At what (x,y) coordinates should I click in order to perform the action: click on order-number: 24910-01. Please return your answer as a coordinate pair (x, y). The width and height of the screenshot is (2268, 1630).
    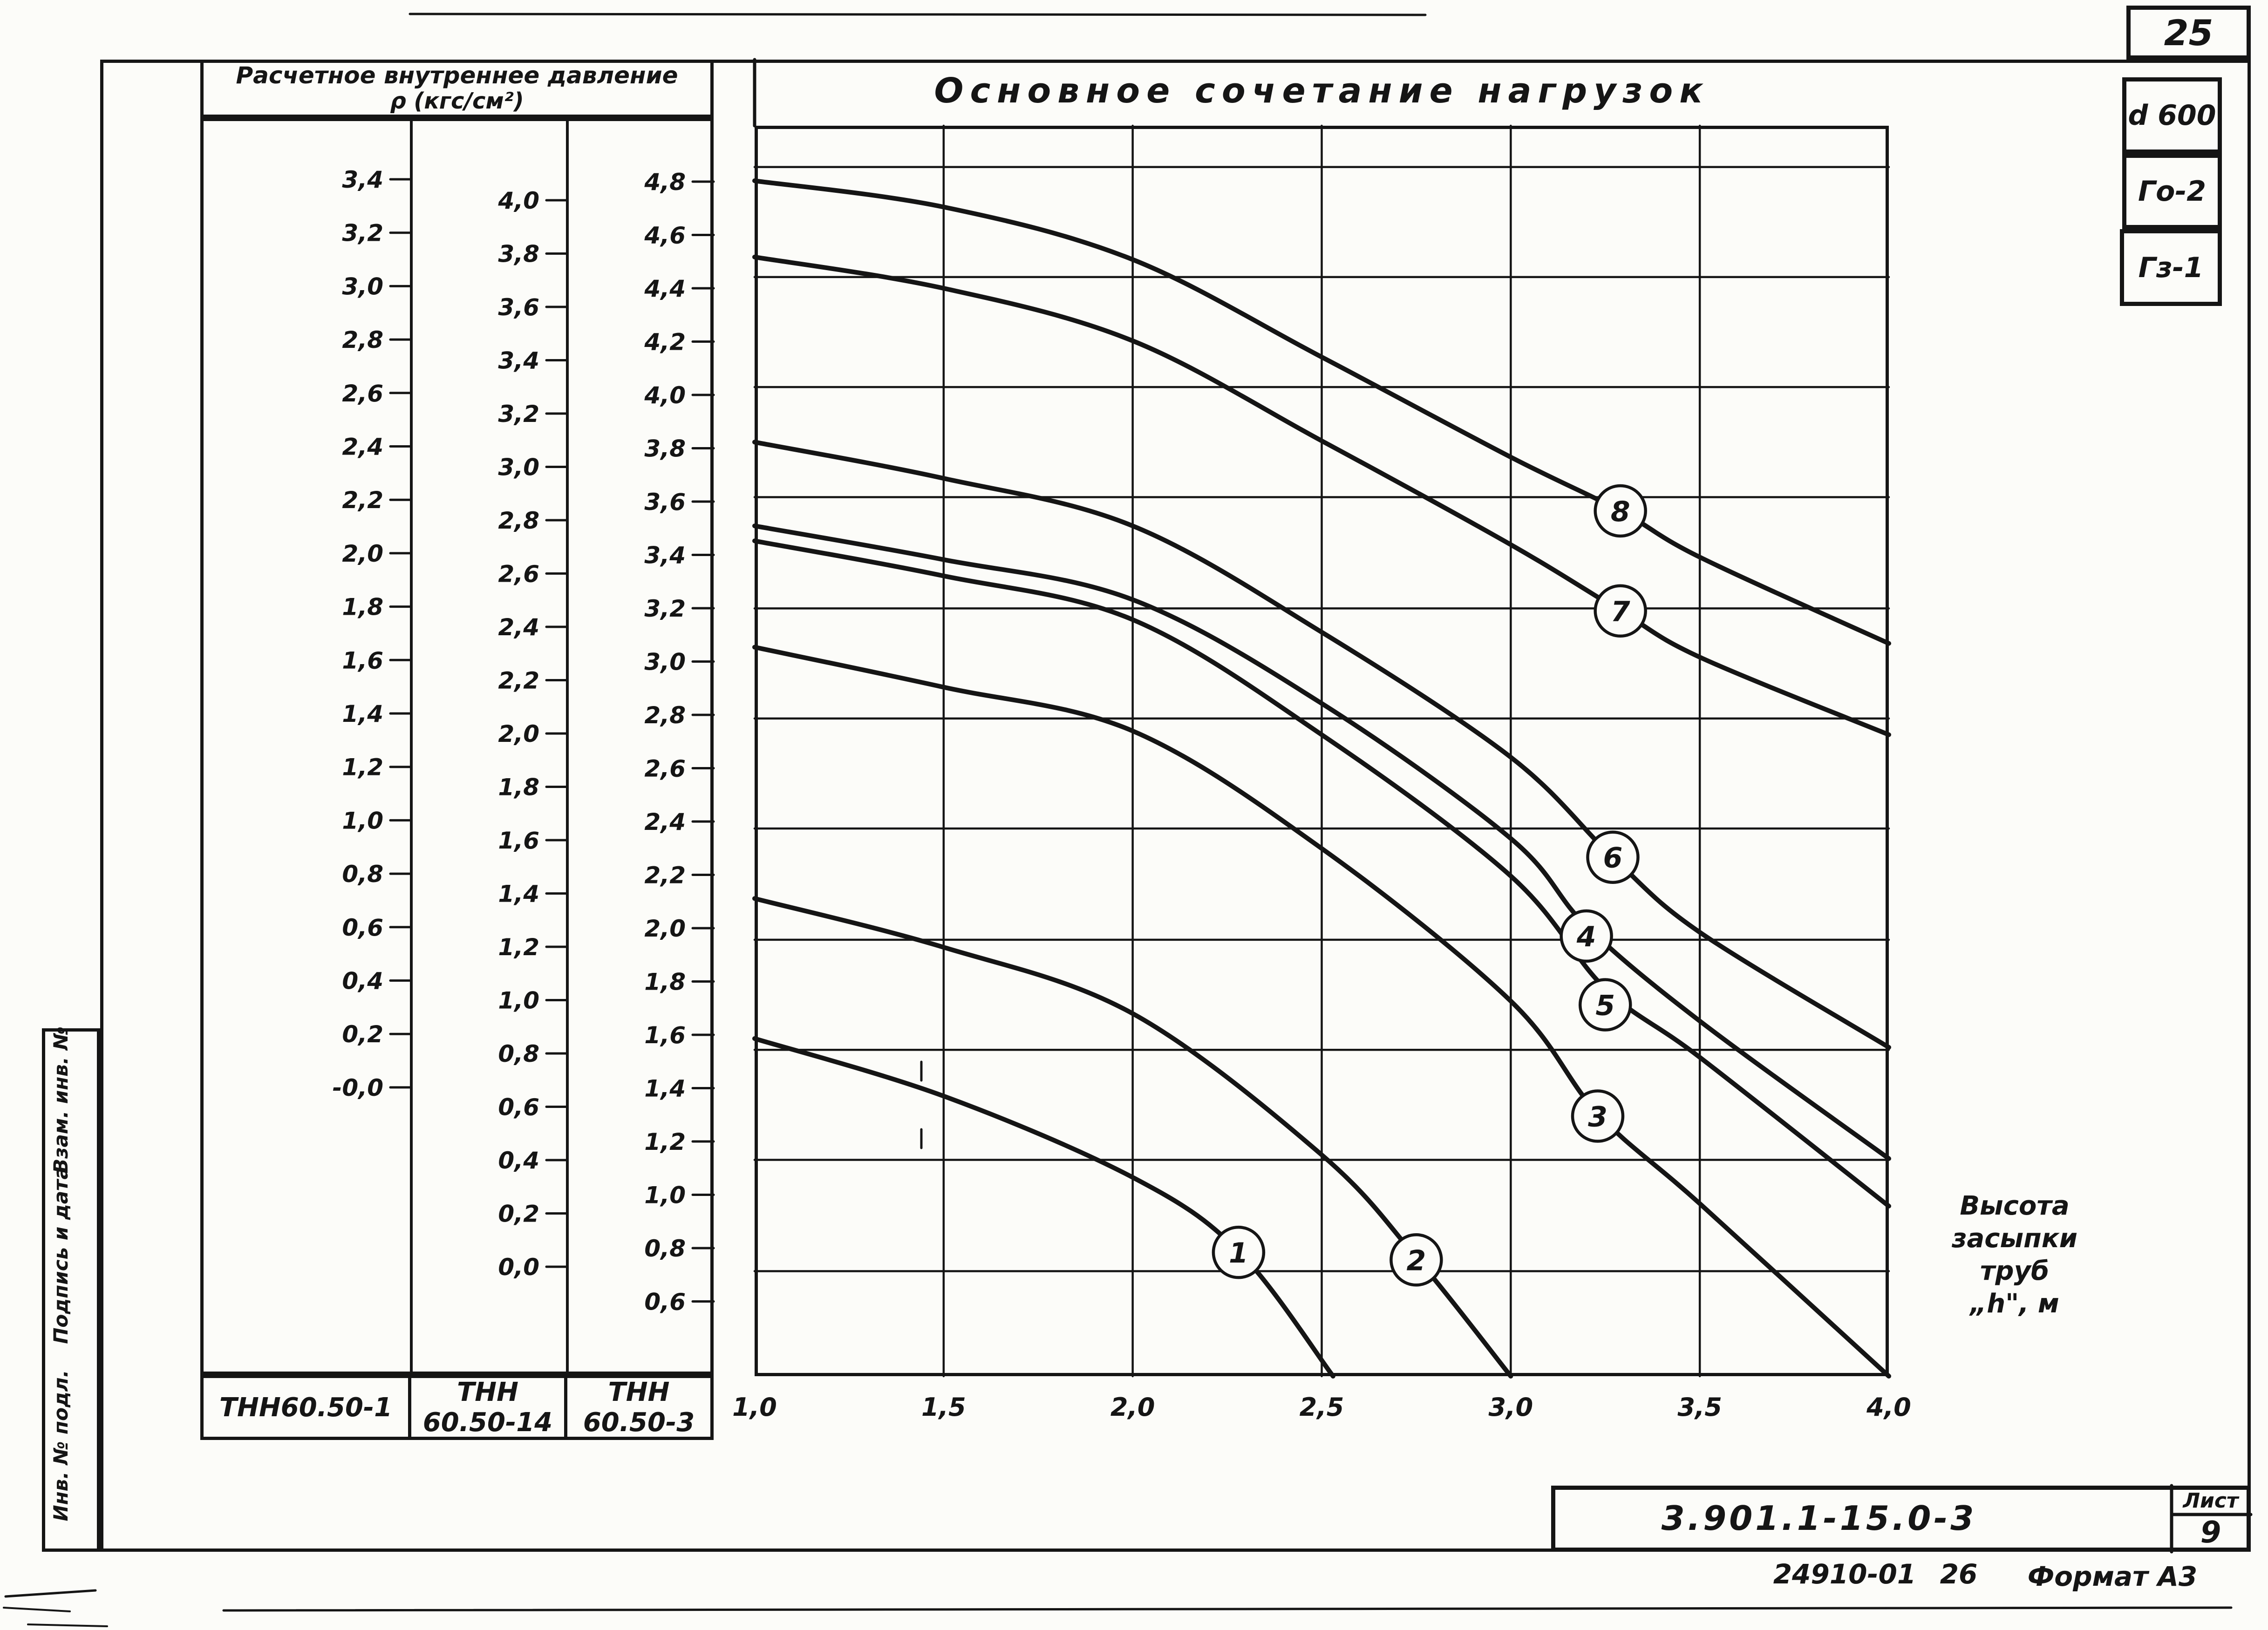
    Looking at the image, I should click on (1844, 1574).